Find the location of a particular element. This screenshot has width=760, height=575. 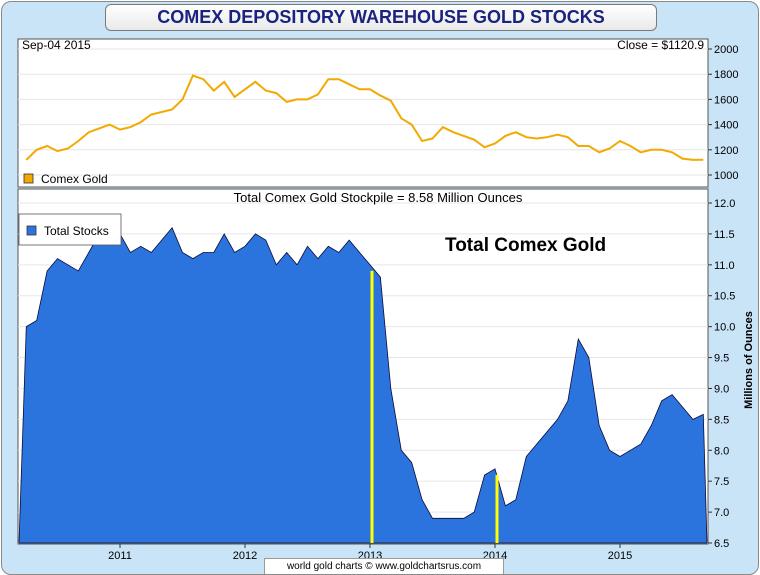

stock-y-tick-label: 7.5 is located at coordinates (721, 482).